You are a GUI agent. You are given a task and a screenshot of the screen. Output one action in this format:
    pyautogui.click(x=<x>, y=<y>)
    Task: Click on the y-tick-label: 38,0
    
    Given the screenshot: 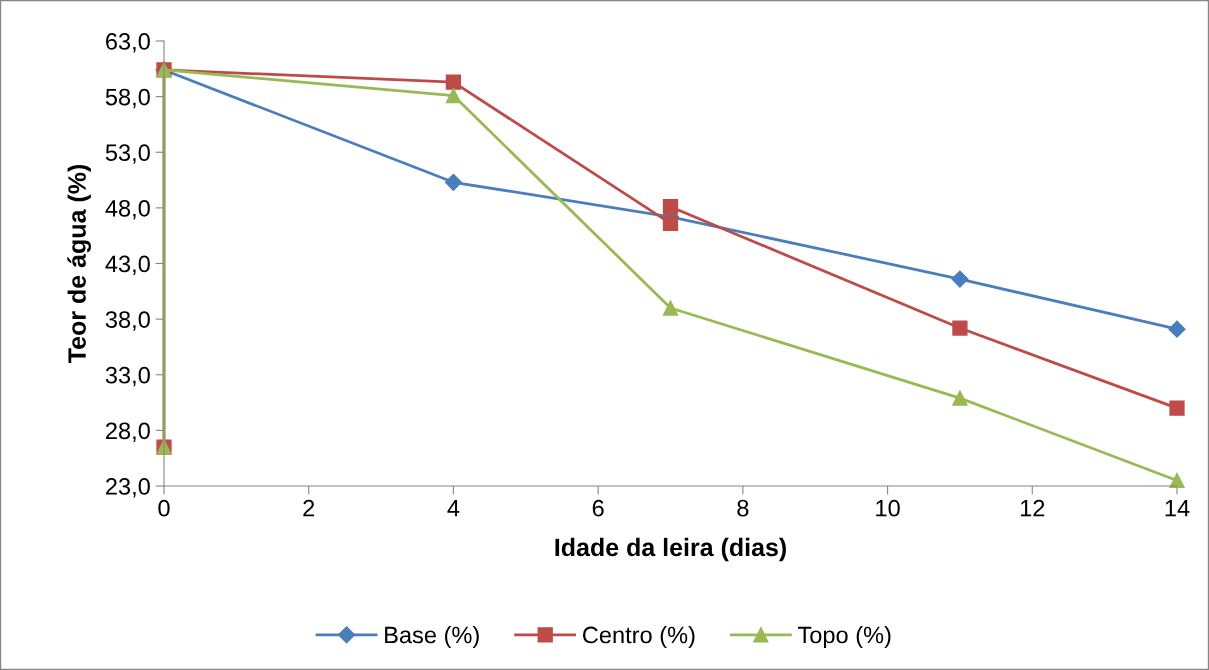 What is the action you would take?
    pyautogui.click(x=127, y=321)
    